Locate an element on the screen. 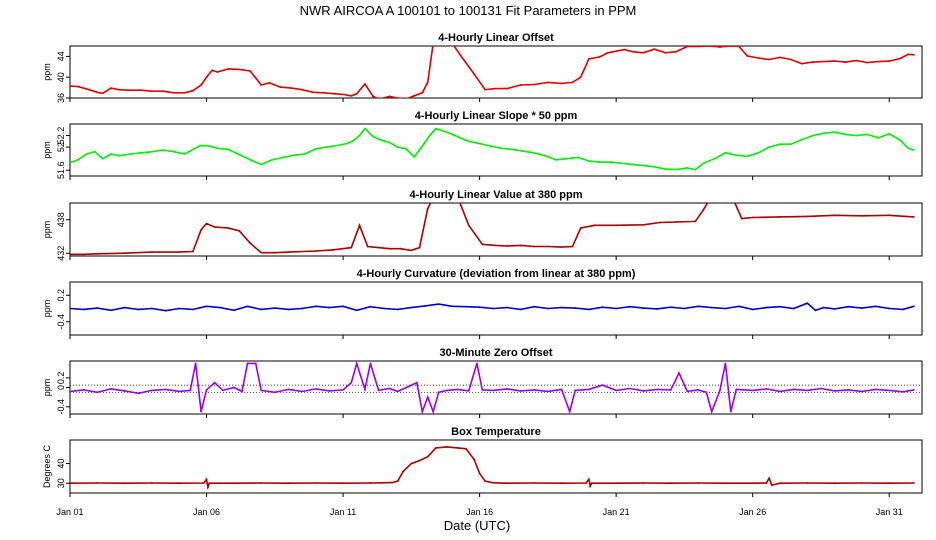 The image size is (936, 540). y-tick-label: 44 is located at coordinates (61, 56).